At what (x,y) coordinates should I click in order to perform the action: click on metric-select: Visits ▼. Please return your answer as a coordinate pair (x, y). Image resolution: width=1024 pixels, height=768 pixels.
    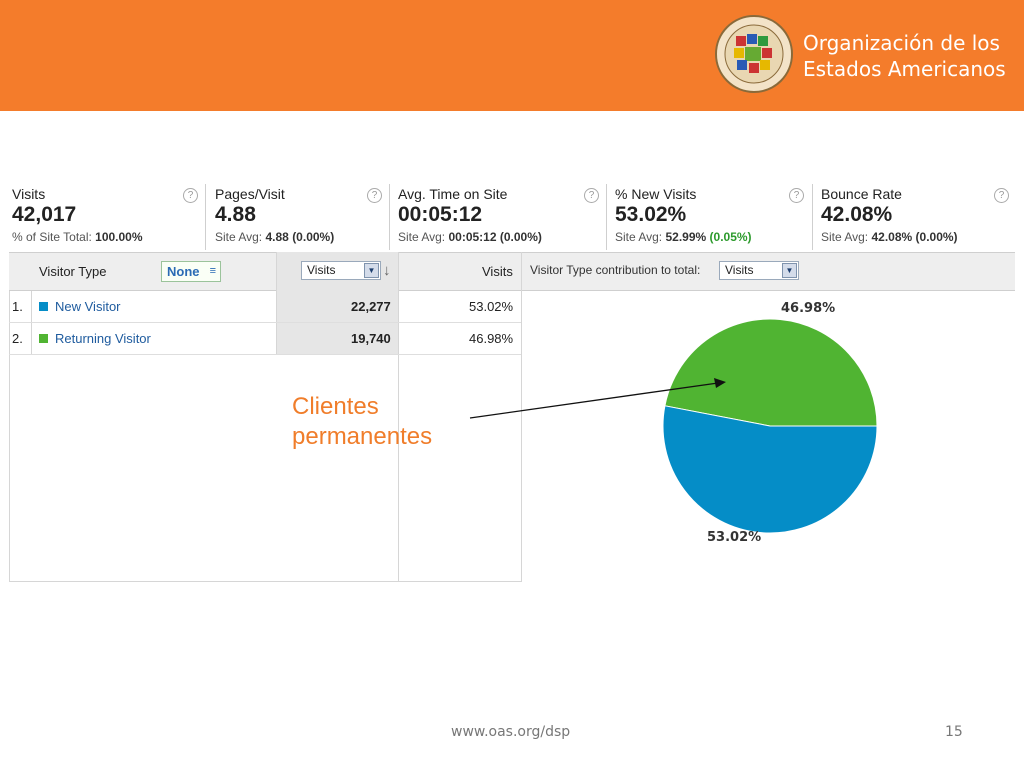
    Looking at the image, I should click on (341, 270).